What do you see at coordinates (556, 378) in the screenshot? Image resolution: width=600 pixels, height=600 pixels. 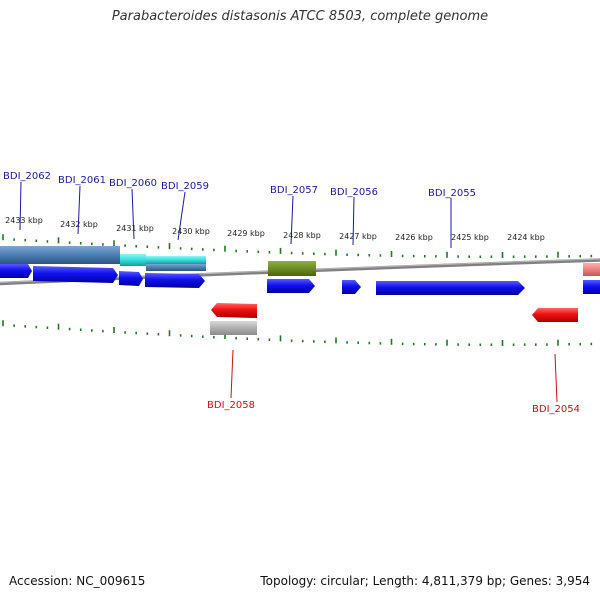 I see `leader-line-bdi-2054` at bounding box center [556, 378].